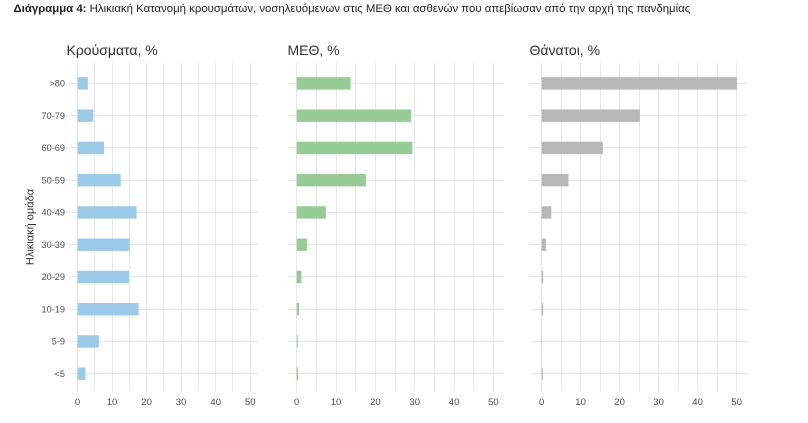  Describe the element at coordinates (57, 84) in the screenshot. I see `svg-text: >80` at that location.